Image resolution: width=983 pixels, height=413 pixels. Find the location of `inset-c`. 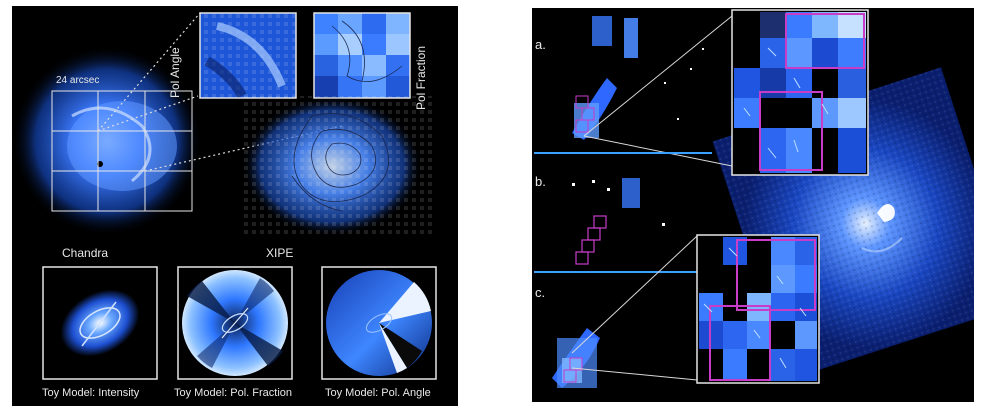

inset-c is located at coordinates (758, 309).